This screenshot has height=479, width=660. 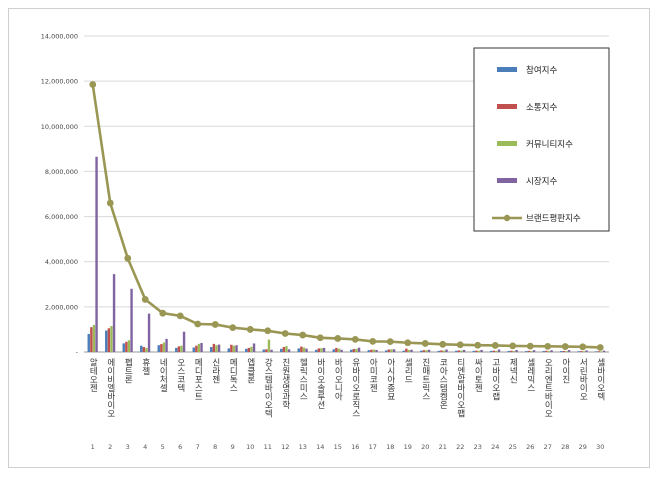 I want to click on legend-label: 브랜드평판지수, so click(x=553, y=218).